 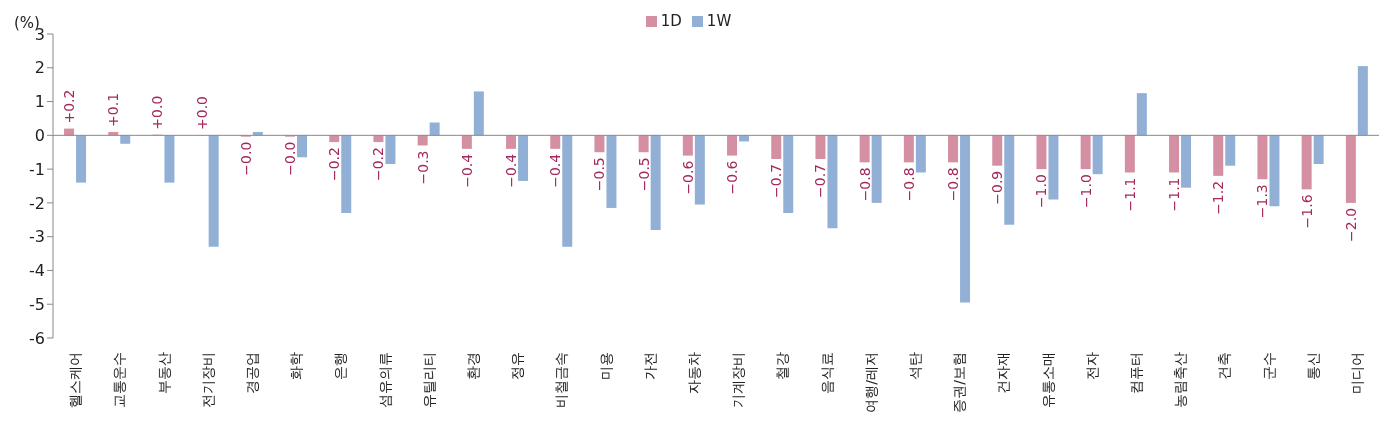 I want to click on x-tick-label: 철강, so click(x=782, y=366).